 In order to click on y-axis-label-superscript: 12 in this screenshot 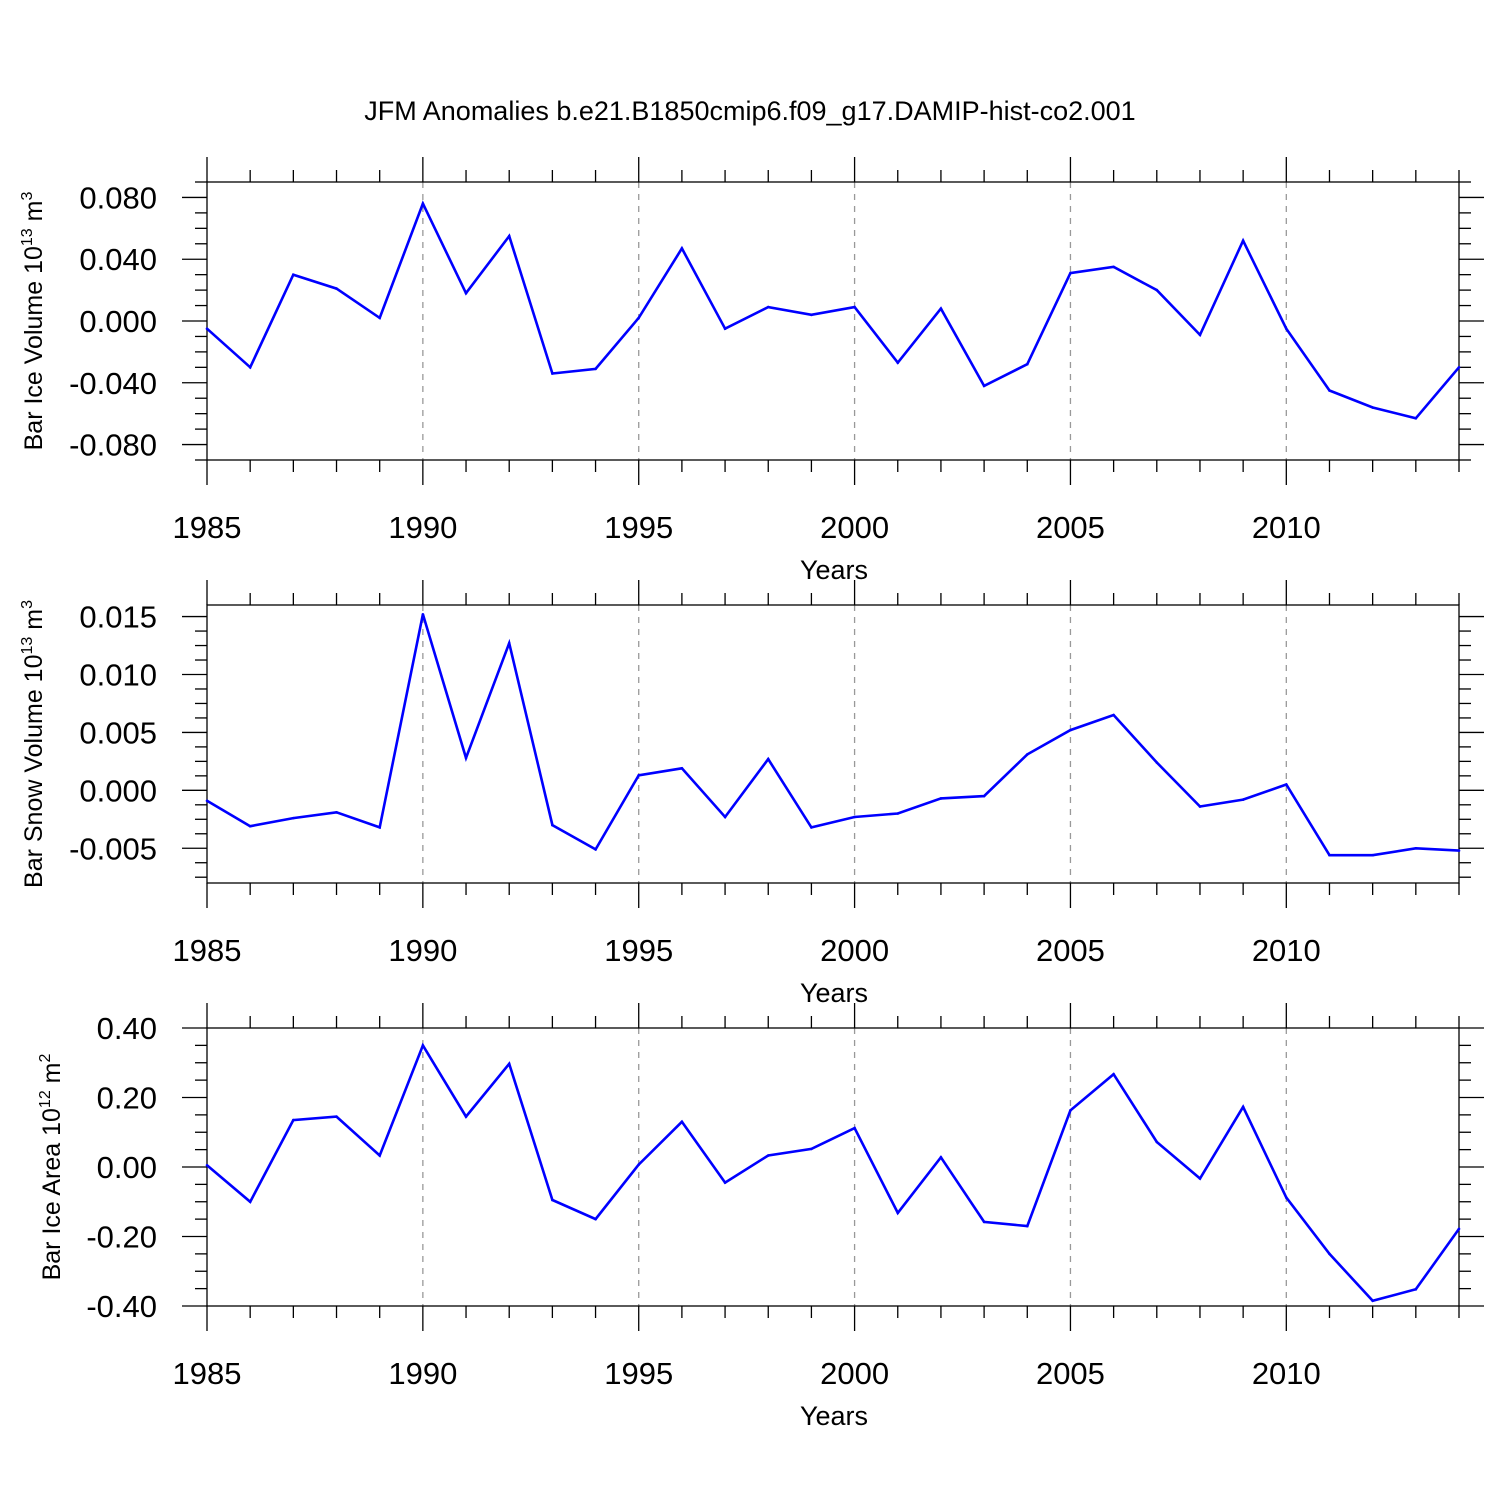, I will do `click(45, 1099)`.